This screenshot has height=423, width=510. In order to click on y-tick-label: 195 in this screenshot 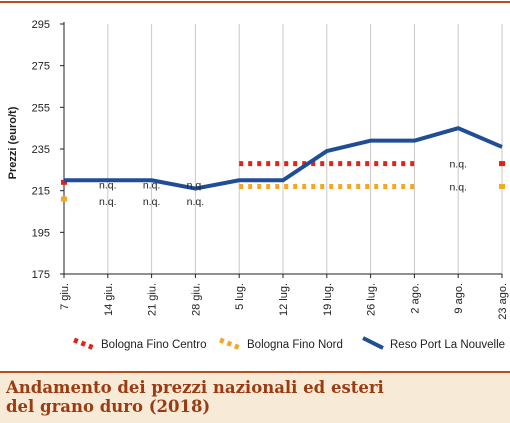, I will do `click(41, 233)`.